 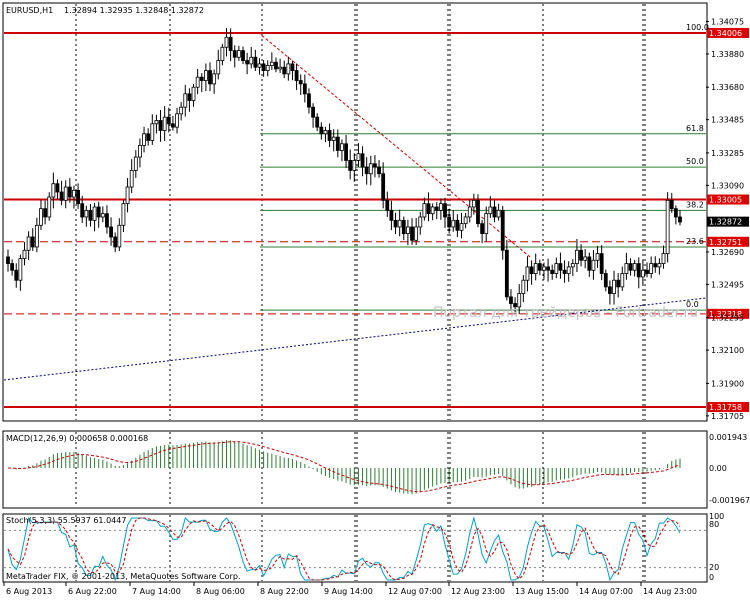 What do you see at coordinates (220, 591) in the screenshot?
I see `x-tick-label: 8 Aug 06:00` at bounding box center [220, 591].